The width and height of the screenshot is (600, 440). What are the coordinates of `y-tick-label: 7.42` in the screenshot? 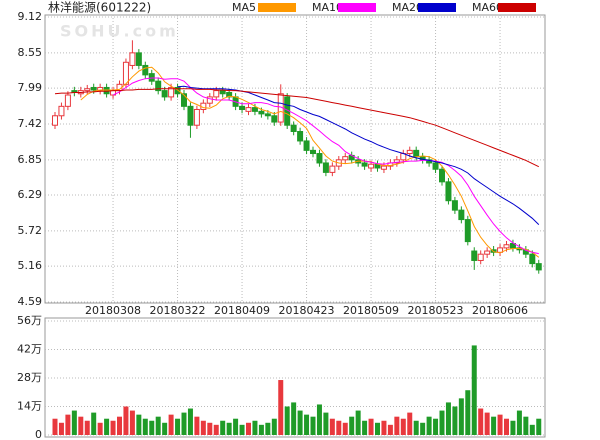 It's located at (30, 123).